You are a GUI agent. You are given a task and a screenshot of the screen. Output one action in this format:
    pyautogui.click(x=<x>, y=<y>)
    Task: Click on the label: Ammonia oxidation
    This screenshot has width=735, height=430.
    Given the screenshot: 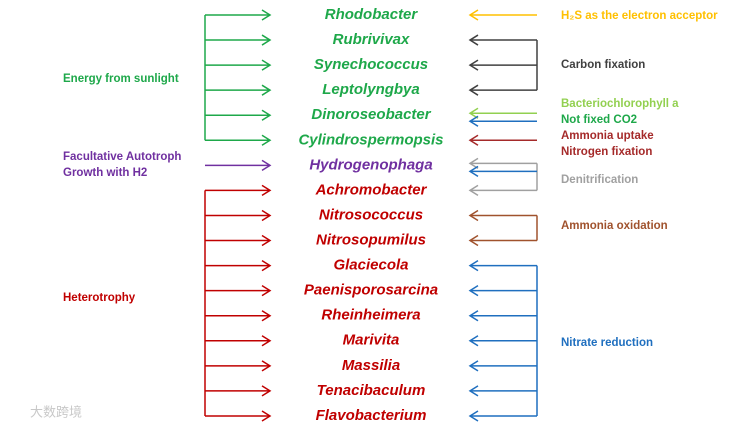 What is the action you would take?
    pyautogui.click(x=614, y=226)
    